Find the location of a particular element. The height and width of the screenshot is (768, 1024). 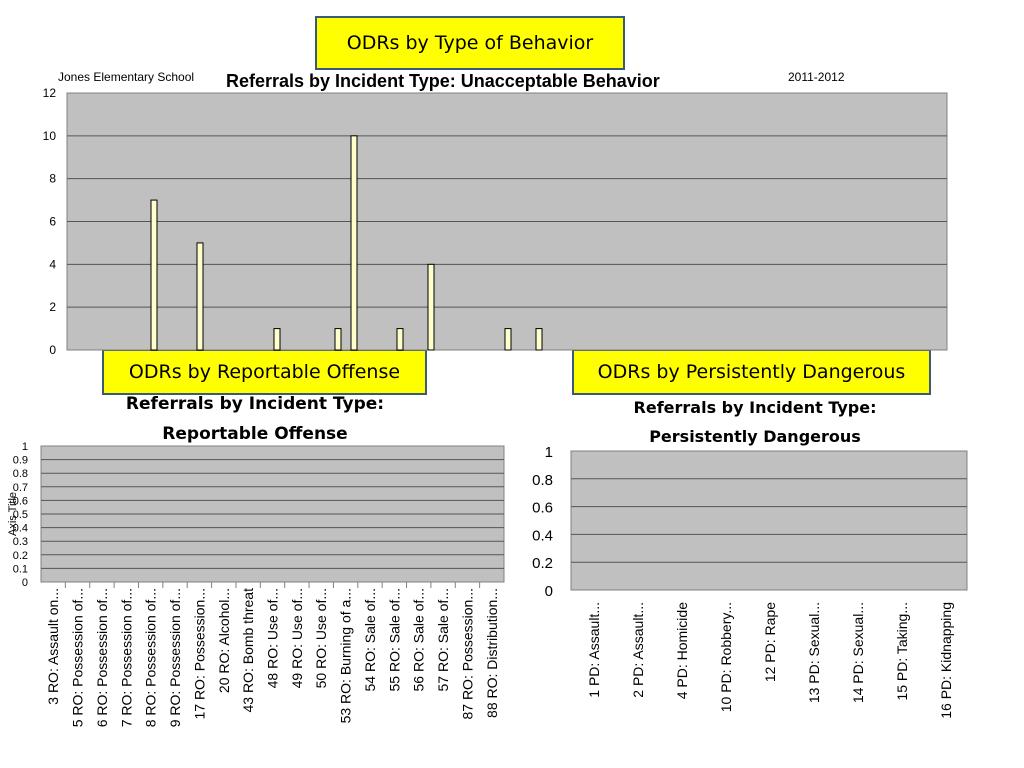

behavior-y-tick-label: 4 is located at coordinates (52, 264).